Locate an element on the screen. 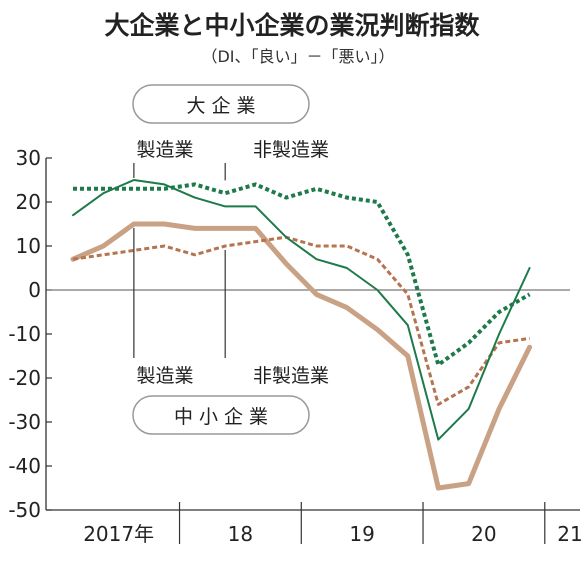 This screenshot has width=588, height=567. y-tick-label: 20 is located at coordinates (28, 202).